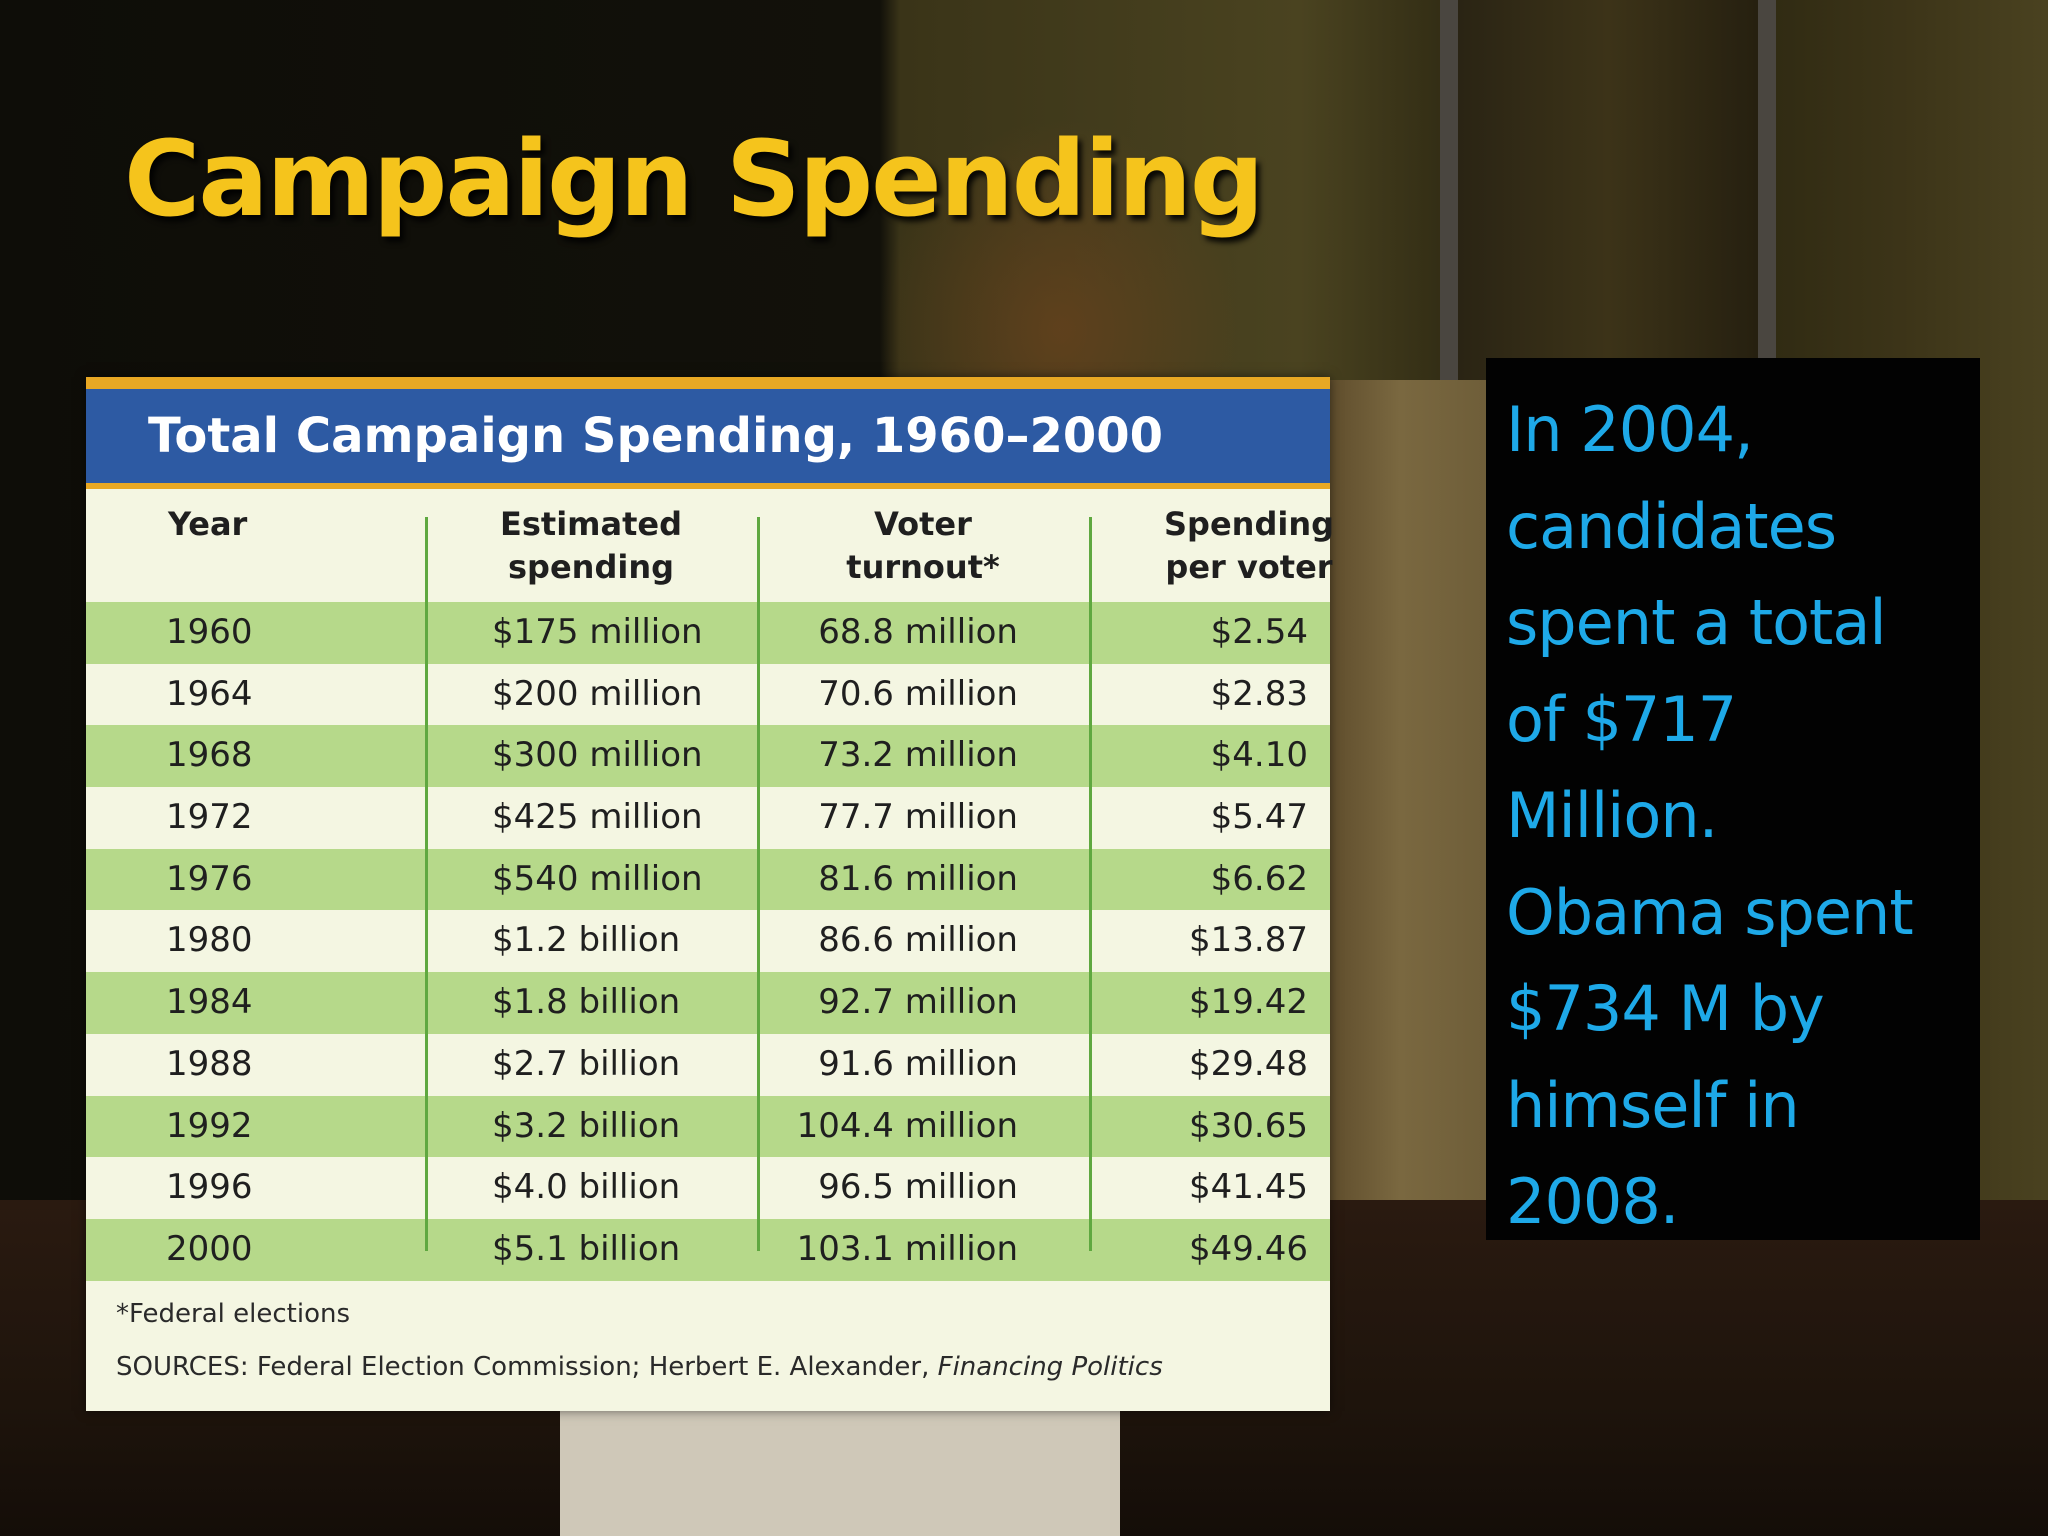  What do you see at coordinates (597, 878) in the screenshot?
I see `cell-spending: $540 million` at bounding box center [597, 878].